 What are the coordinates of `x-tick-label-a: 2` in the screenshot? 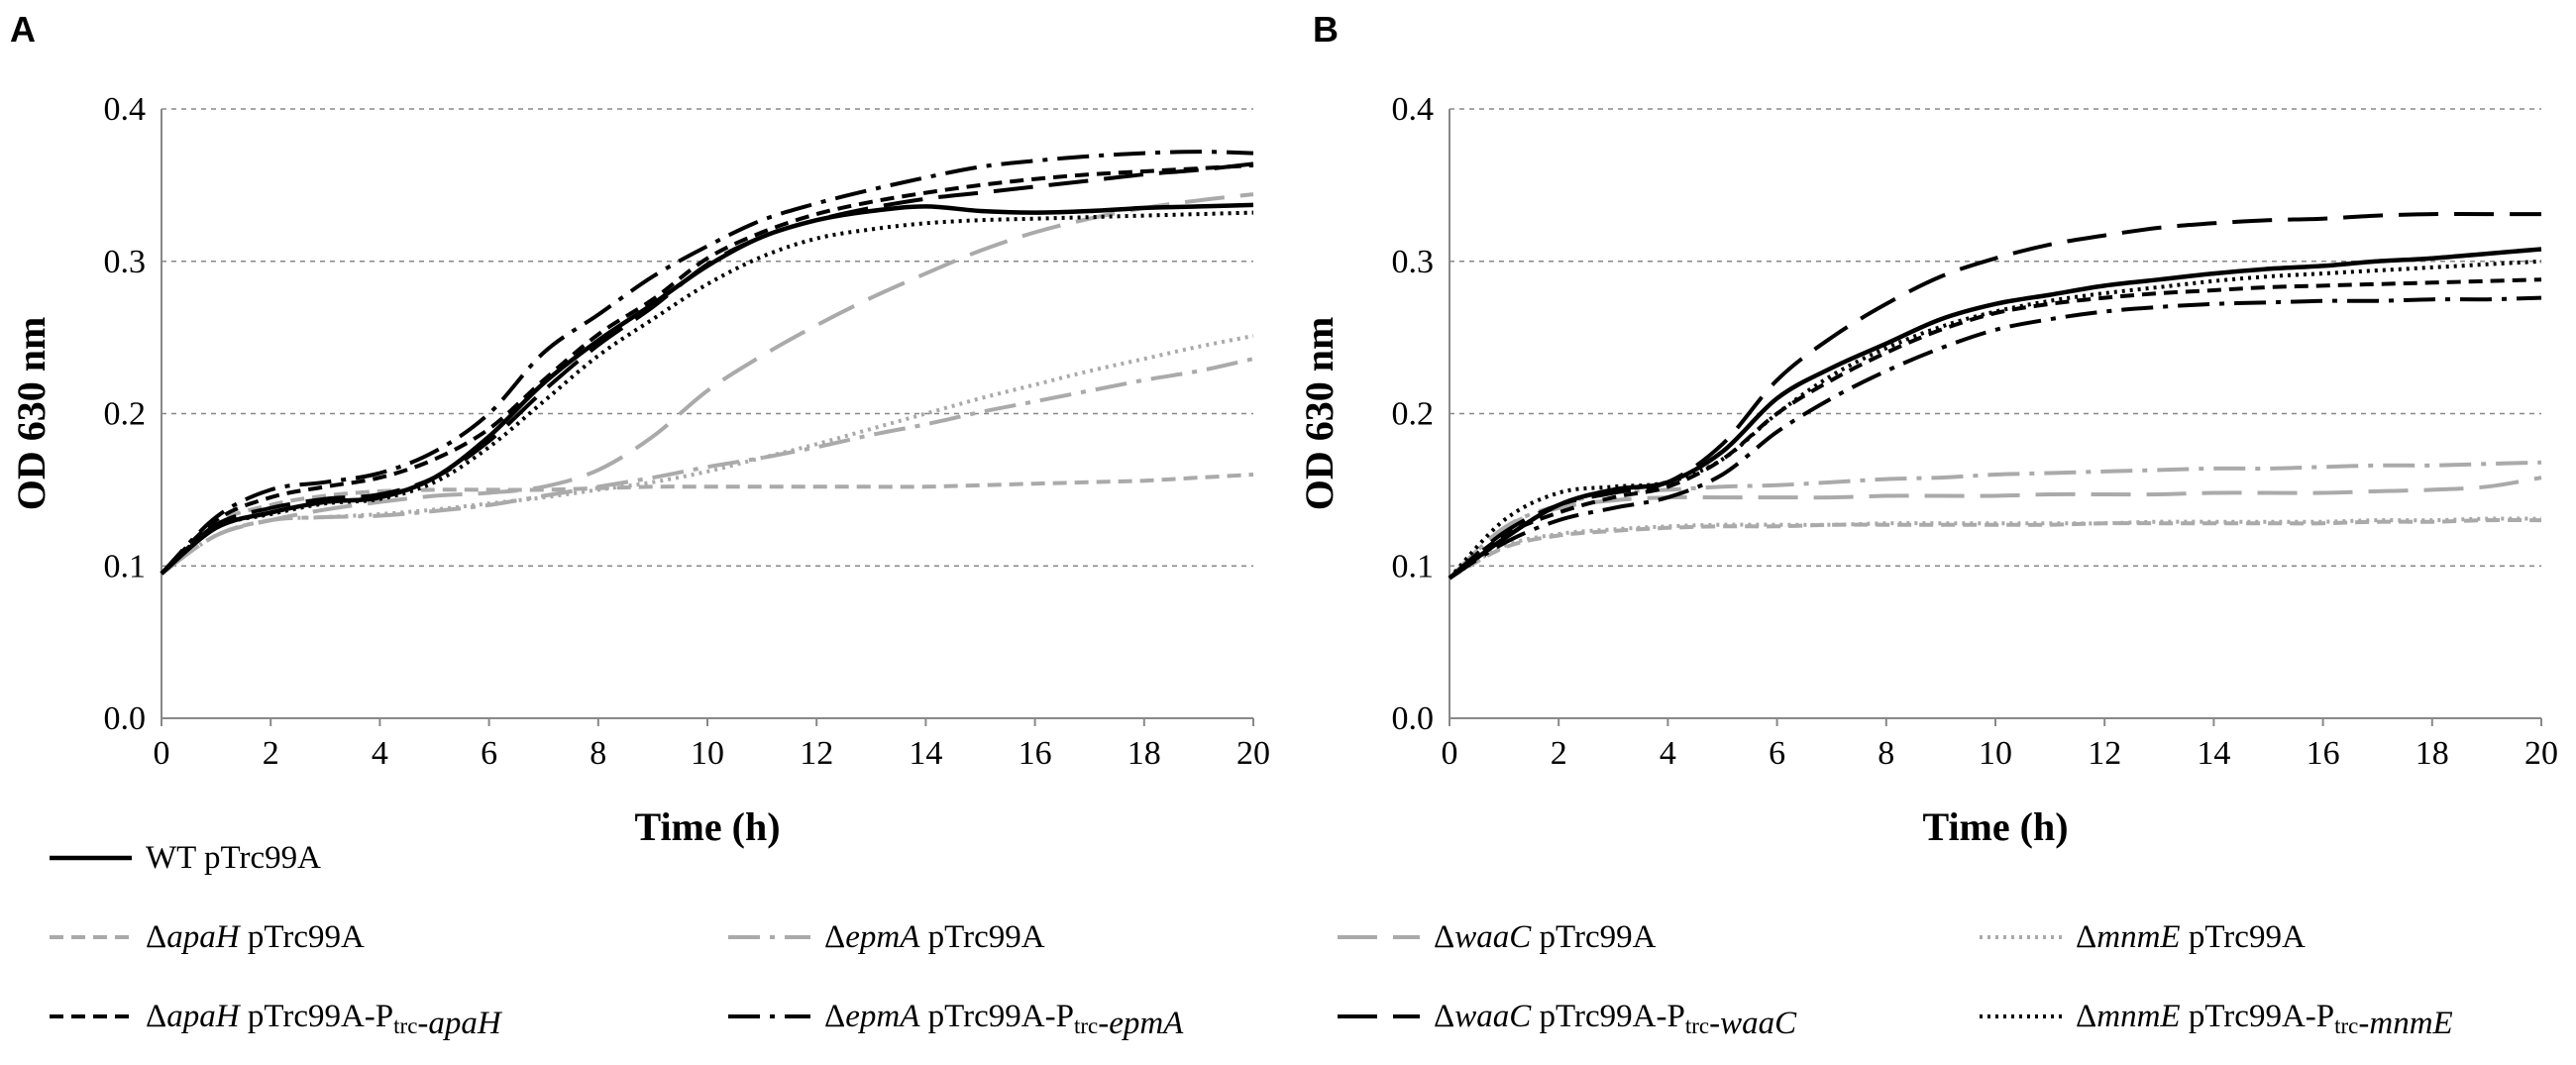 It's located at (271, 753).